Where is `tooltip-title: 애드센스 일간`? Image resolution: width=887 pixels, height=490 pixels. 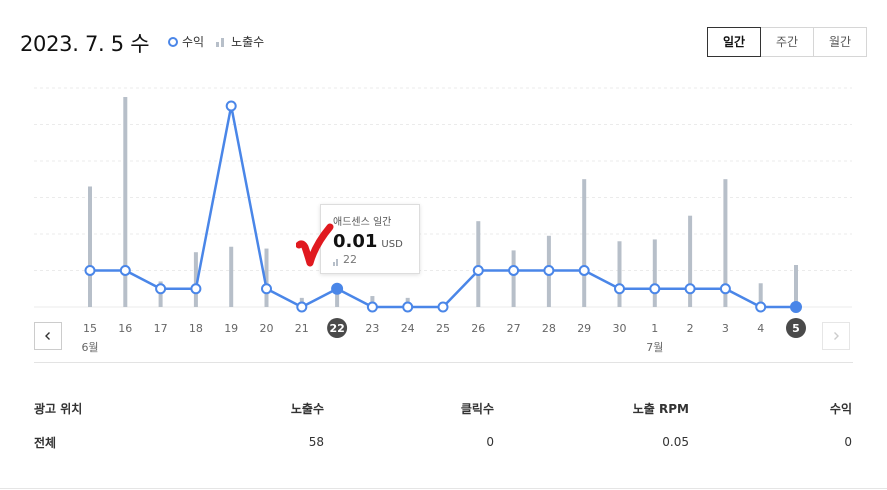
tooltip-title: 애드센스 일간 is located at coordinates (362, 222).